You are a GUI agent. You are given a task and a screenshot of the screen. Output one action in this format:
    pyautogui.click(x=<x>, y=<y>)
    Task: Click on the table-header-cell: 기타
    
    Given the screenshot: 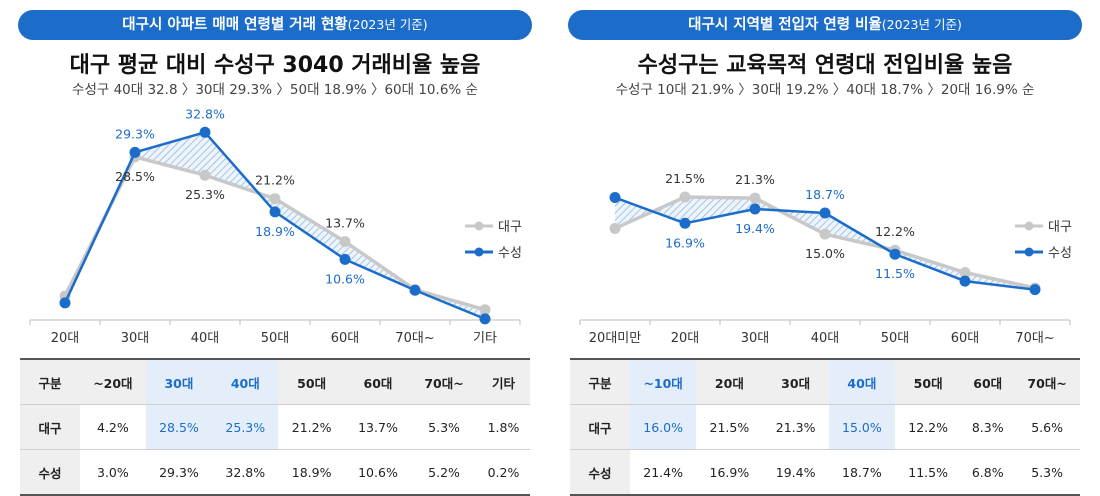 What is the action you would take?
    pyautogui.click(x=503, y=381)
    